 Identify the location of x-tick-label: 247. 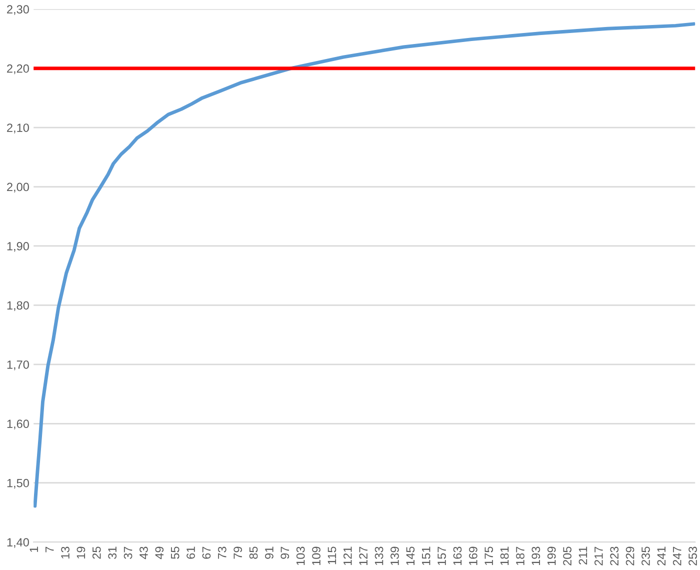
(677, 556).